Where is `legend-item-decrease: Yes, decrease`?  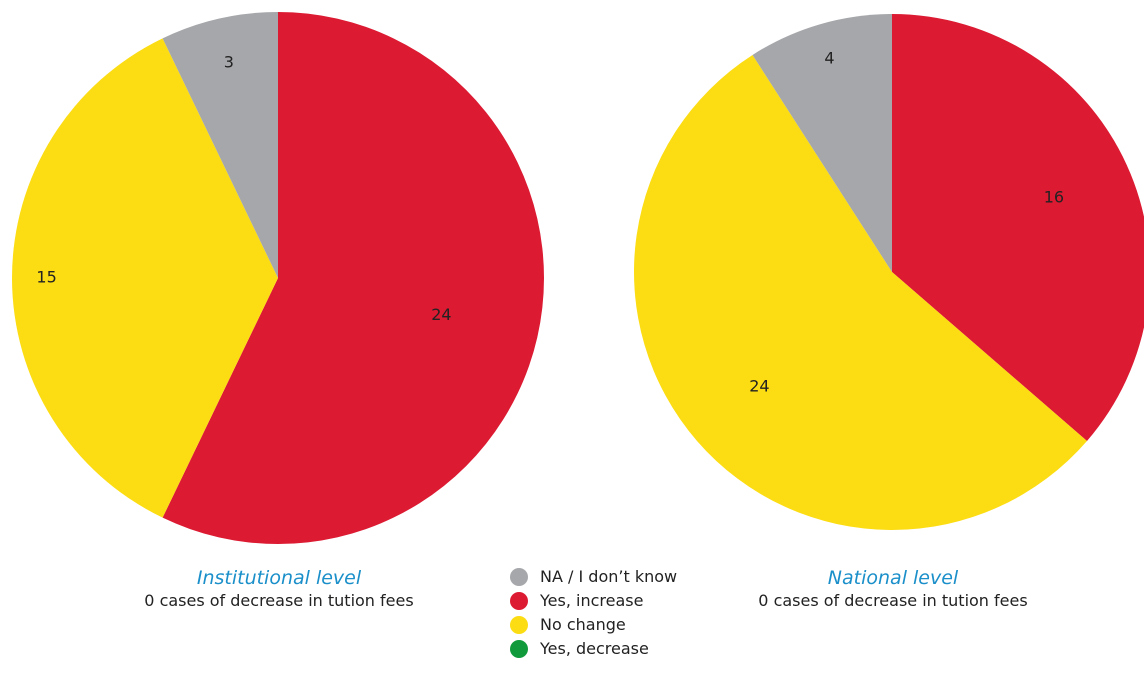 legend-item-decrease: Yes, decrease is located at coordinates (593, 650).